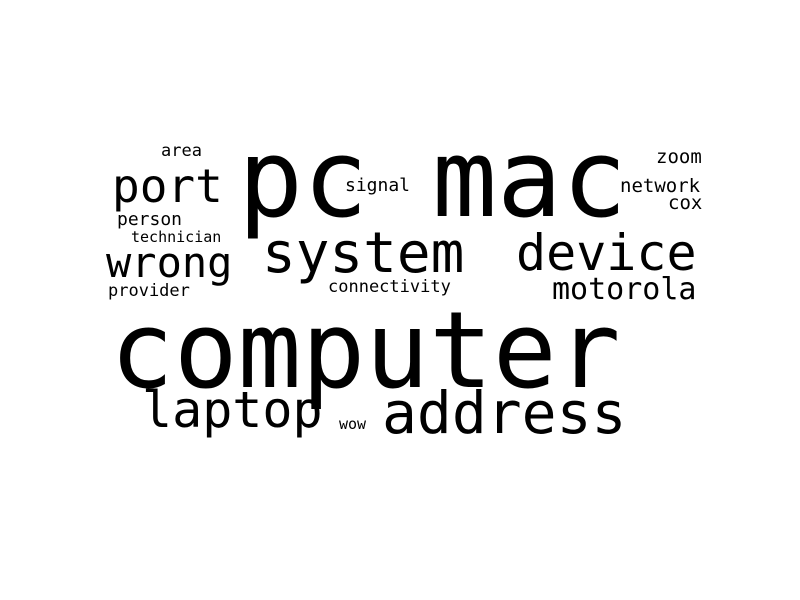 The height and width of the screenshot is (600, 800). I want to click on word-motorola: motorola, so click(624, 289).